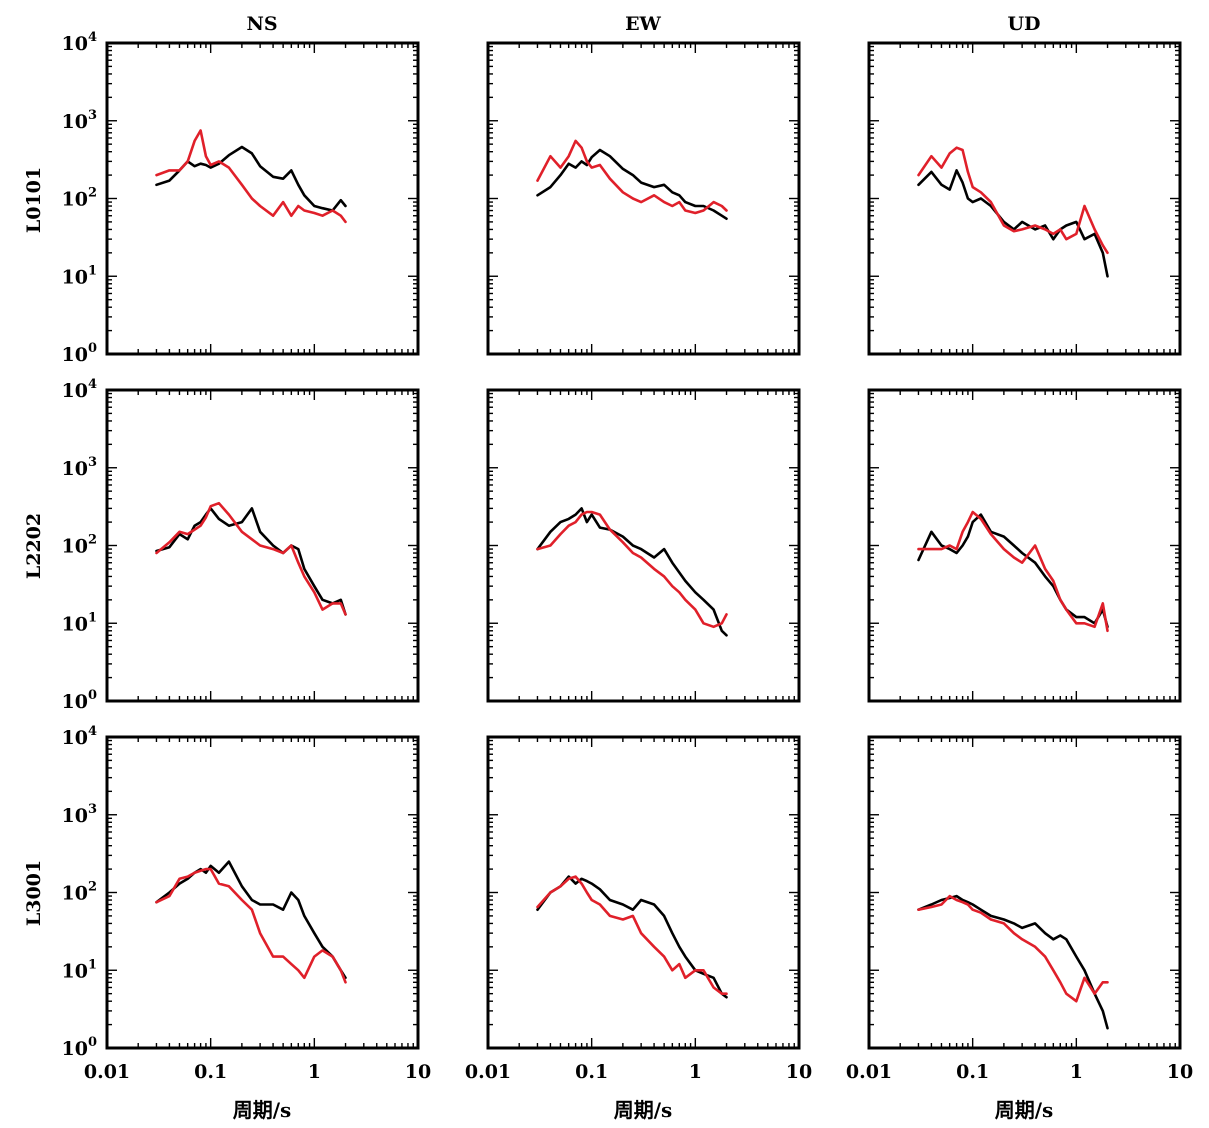 The height and width of the screenshot is (1128, 1209). I want to click on y-tick-label-l0101-ns: 10¹, so click(80, 275).